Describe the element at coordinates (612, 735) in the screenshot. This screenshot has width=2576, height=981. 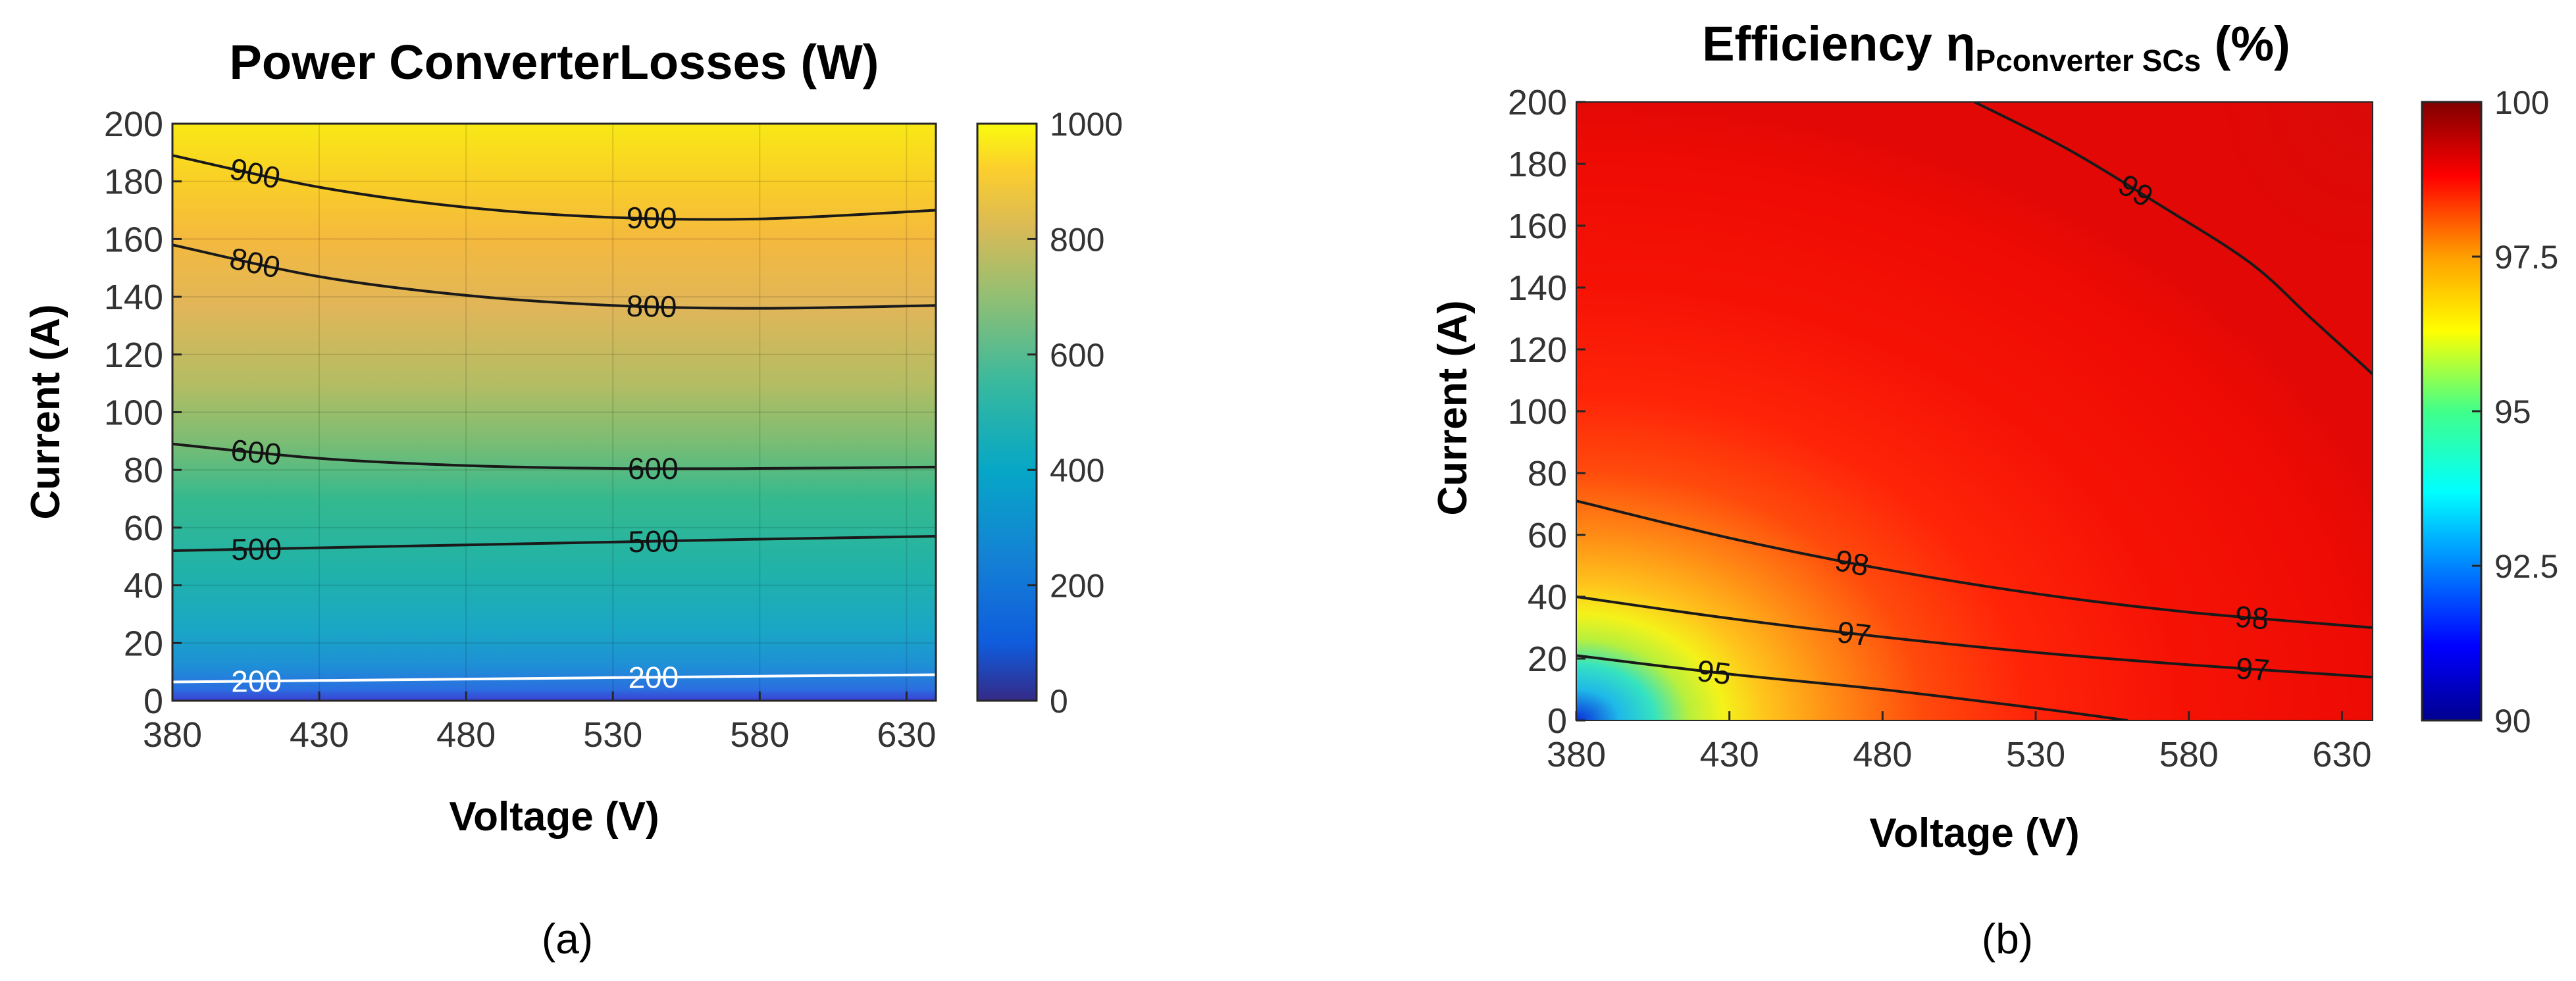
I see `chart-a-x-tick-label: 530` at that location.